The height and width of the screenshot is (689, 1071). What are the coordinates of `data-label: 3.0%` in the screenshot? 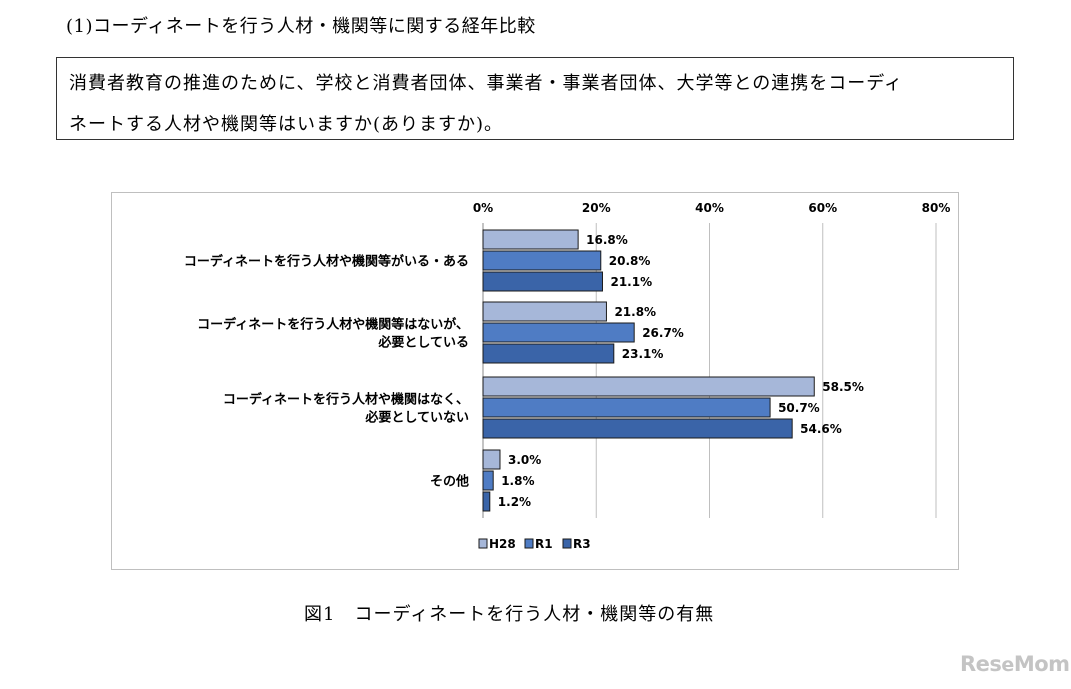 It's located at (524, 460).